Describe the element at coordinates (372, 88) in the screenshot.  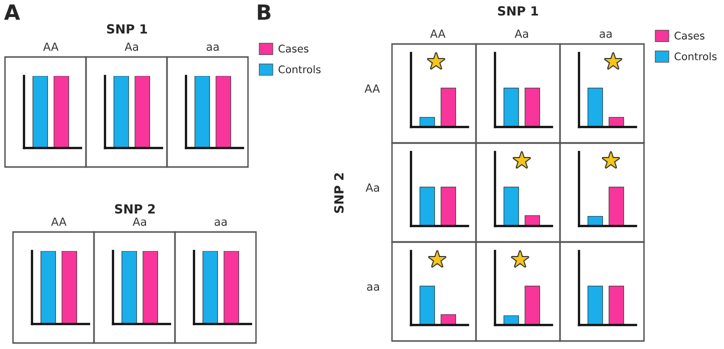
I see `y-axis-title: AA` at that location.